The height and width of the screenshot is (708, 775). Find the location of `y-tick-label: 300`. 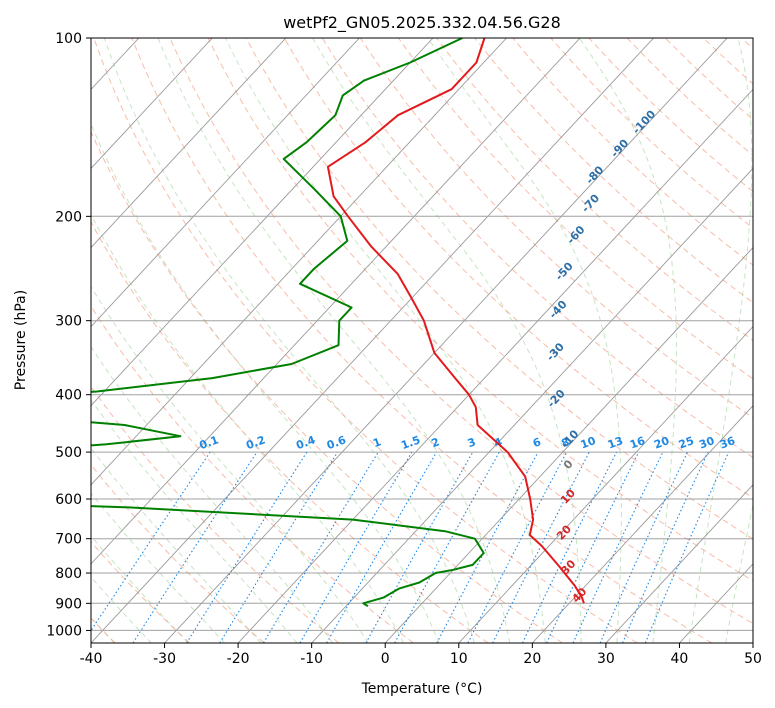

y-tick-label: 300 is located at coordinates (68, 322).